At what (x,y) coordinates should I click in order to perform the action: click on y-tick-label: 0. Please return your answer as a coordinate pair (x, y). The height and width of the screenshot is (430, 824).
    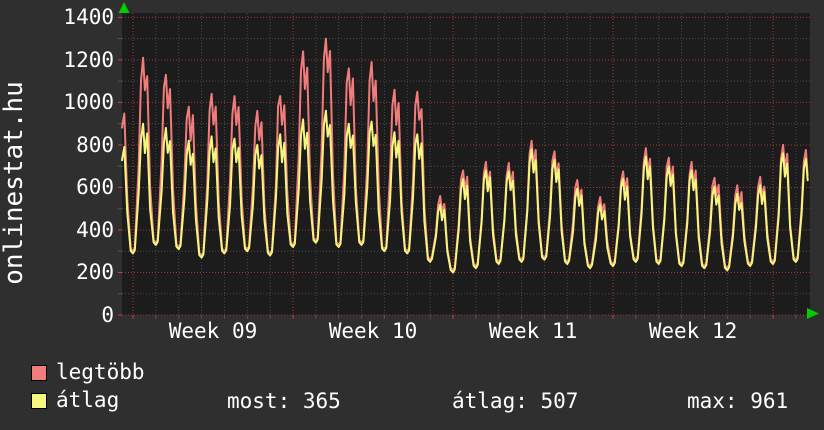
    Looking at the image, I should click on (107, 315).